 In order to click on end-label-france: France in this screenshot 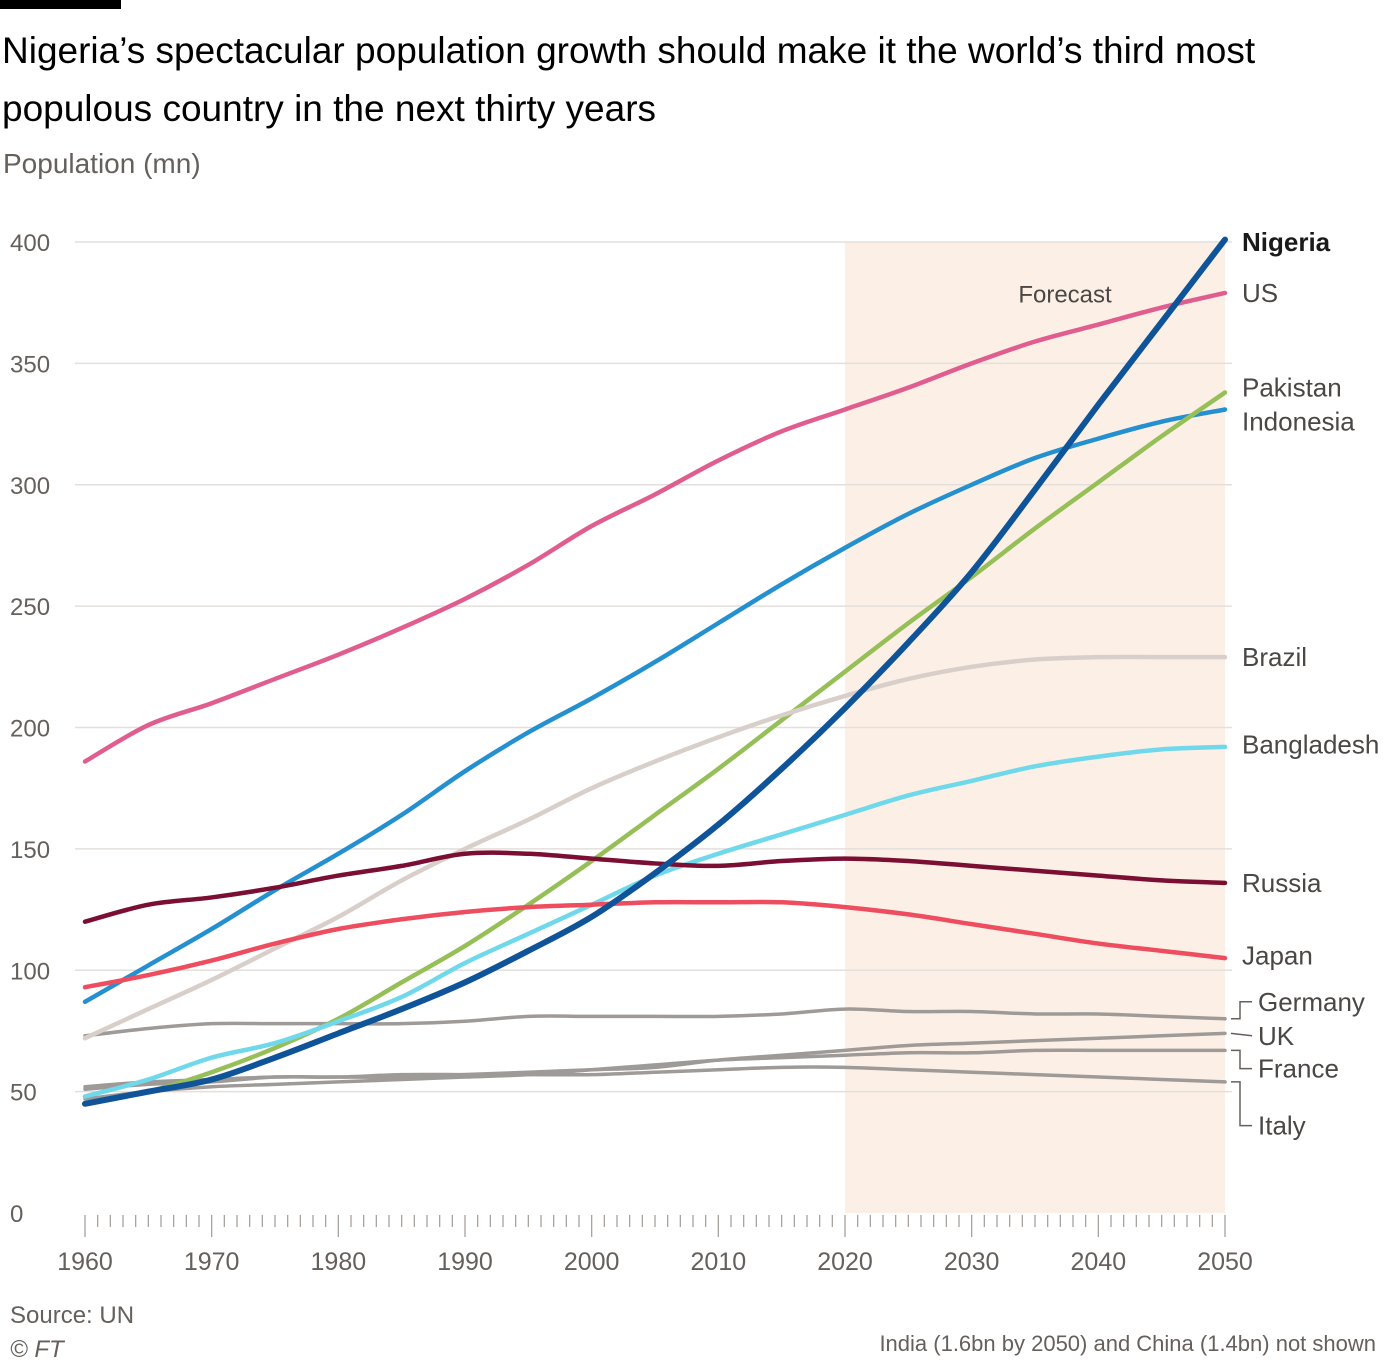, I will do `click(1298, 1069)`.